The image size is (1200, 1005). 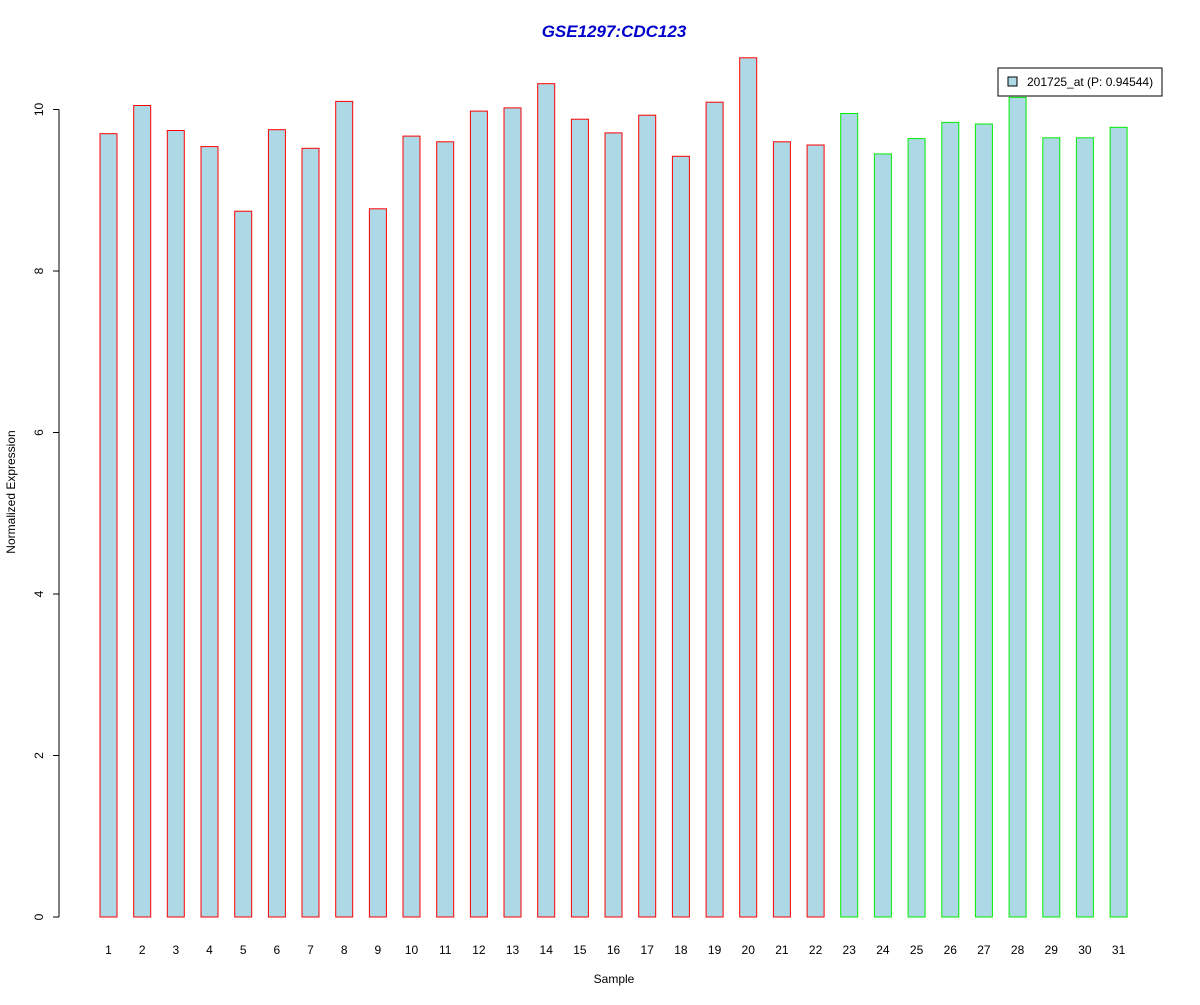 What do you see at coordinates (816, 950) in the screenshot?
I see `x-tick-label: 22` at bounding box center [816, 950].